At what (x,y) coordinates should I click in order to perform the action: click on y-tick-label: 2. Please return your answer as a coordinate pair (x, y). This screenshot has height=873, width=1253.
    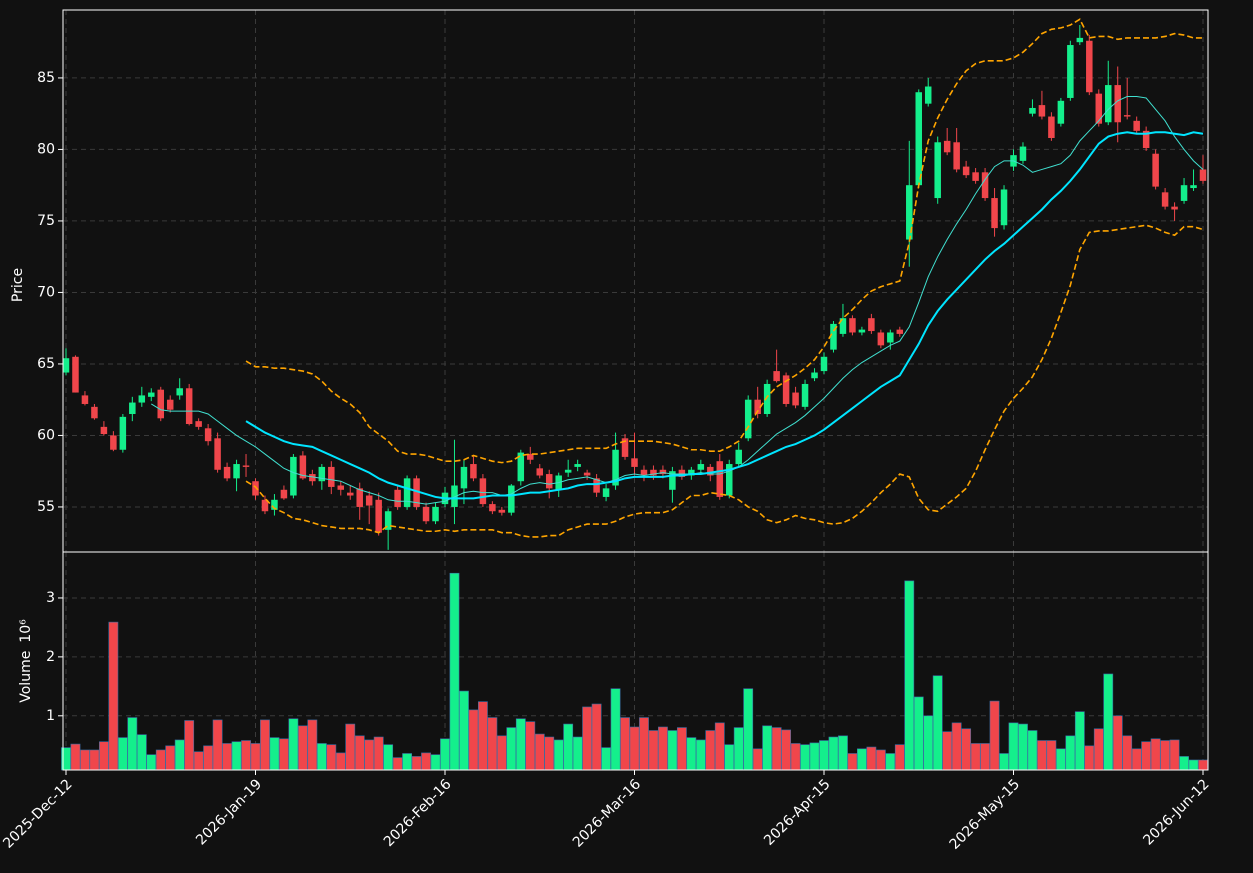
    Looking at the image, I should click on (50, 657).